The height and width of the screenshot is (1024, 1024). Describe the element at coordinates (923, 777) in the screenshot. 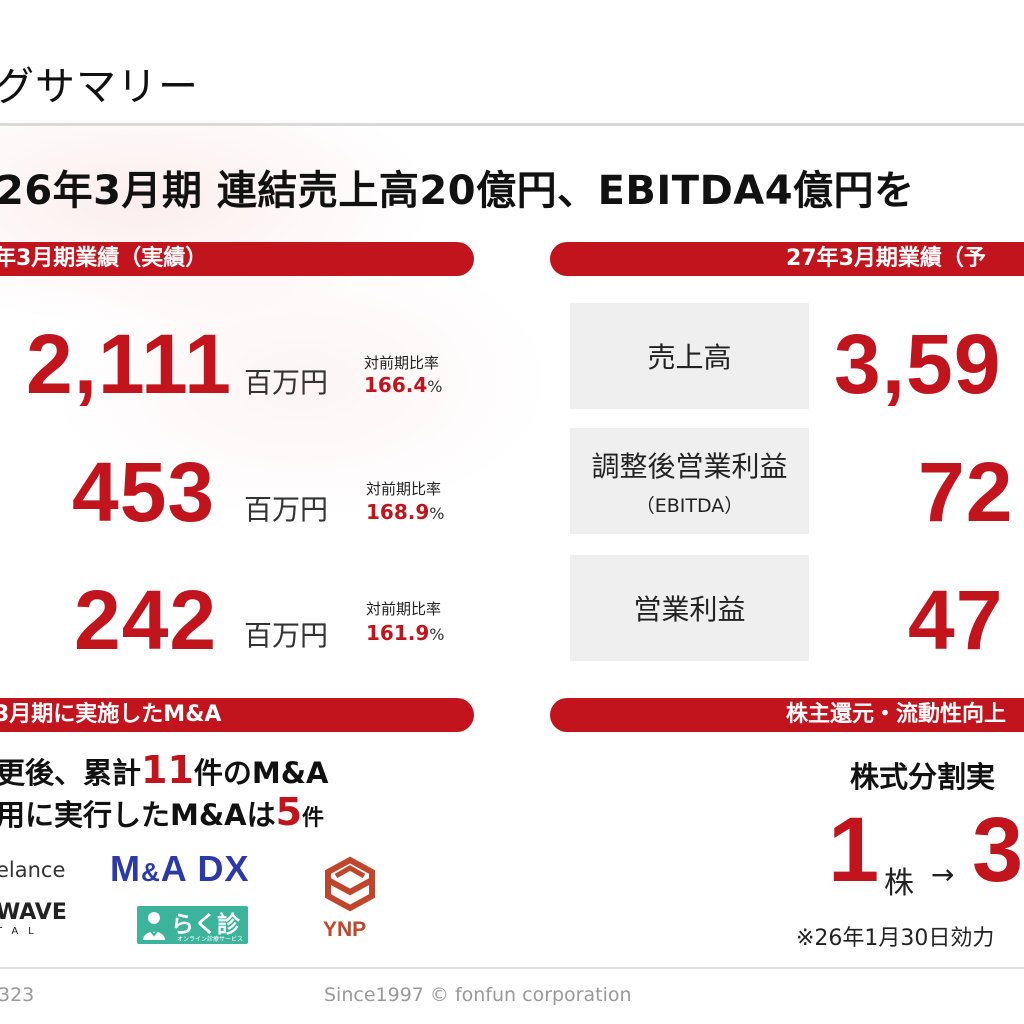

I see `stock-split-title: 株式分割実` at that location.